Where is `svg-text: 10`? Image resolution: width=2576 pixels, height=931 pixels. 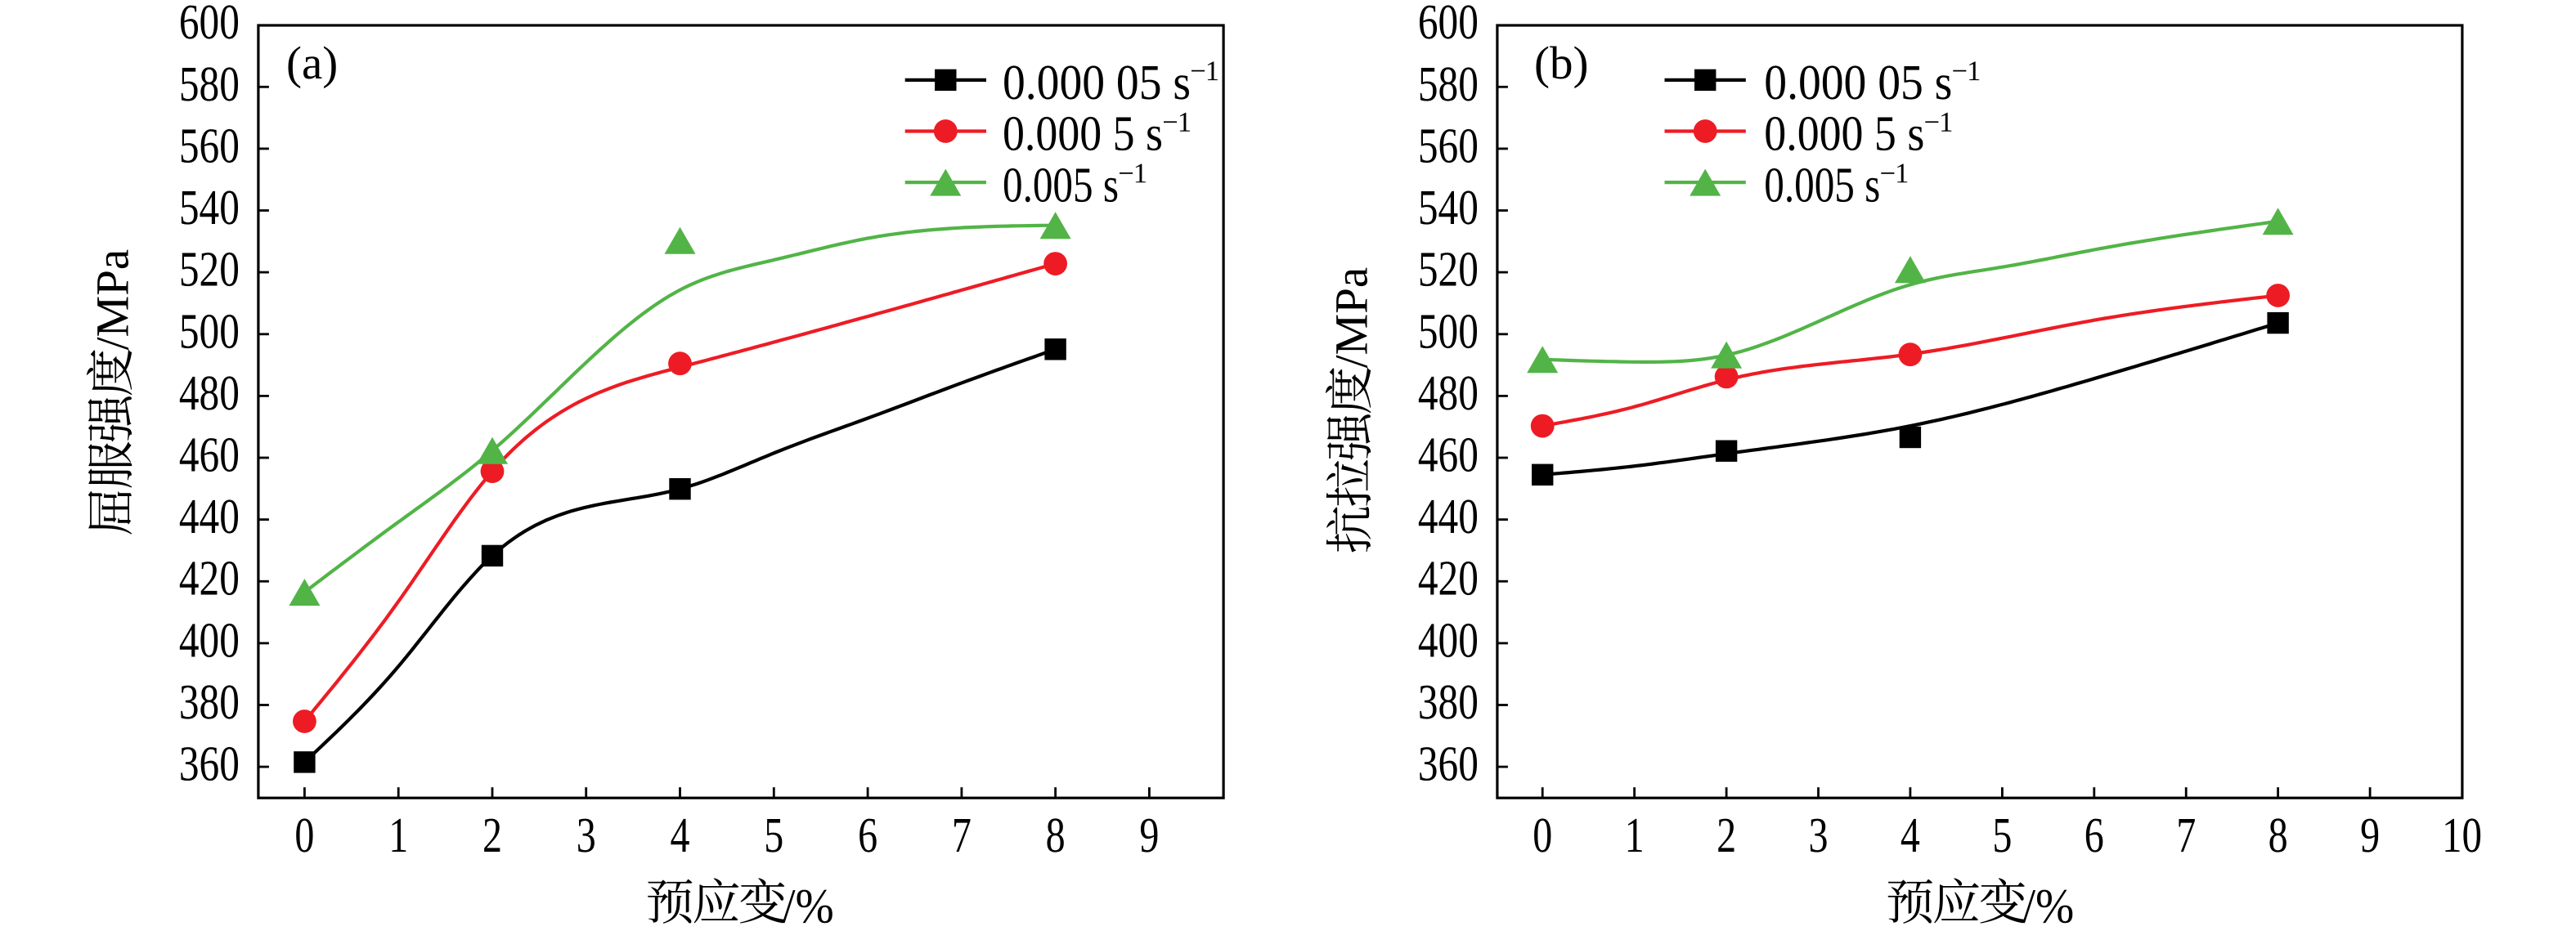 svg-text: 10 is located at coordinates (2462, 835).